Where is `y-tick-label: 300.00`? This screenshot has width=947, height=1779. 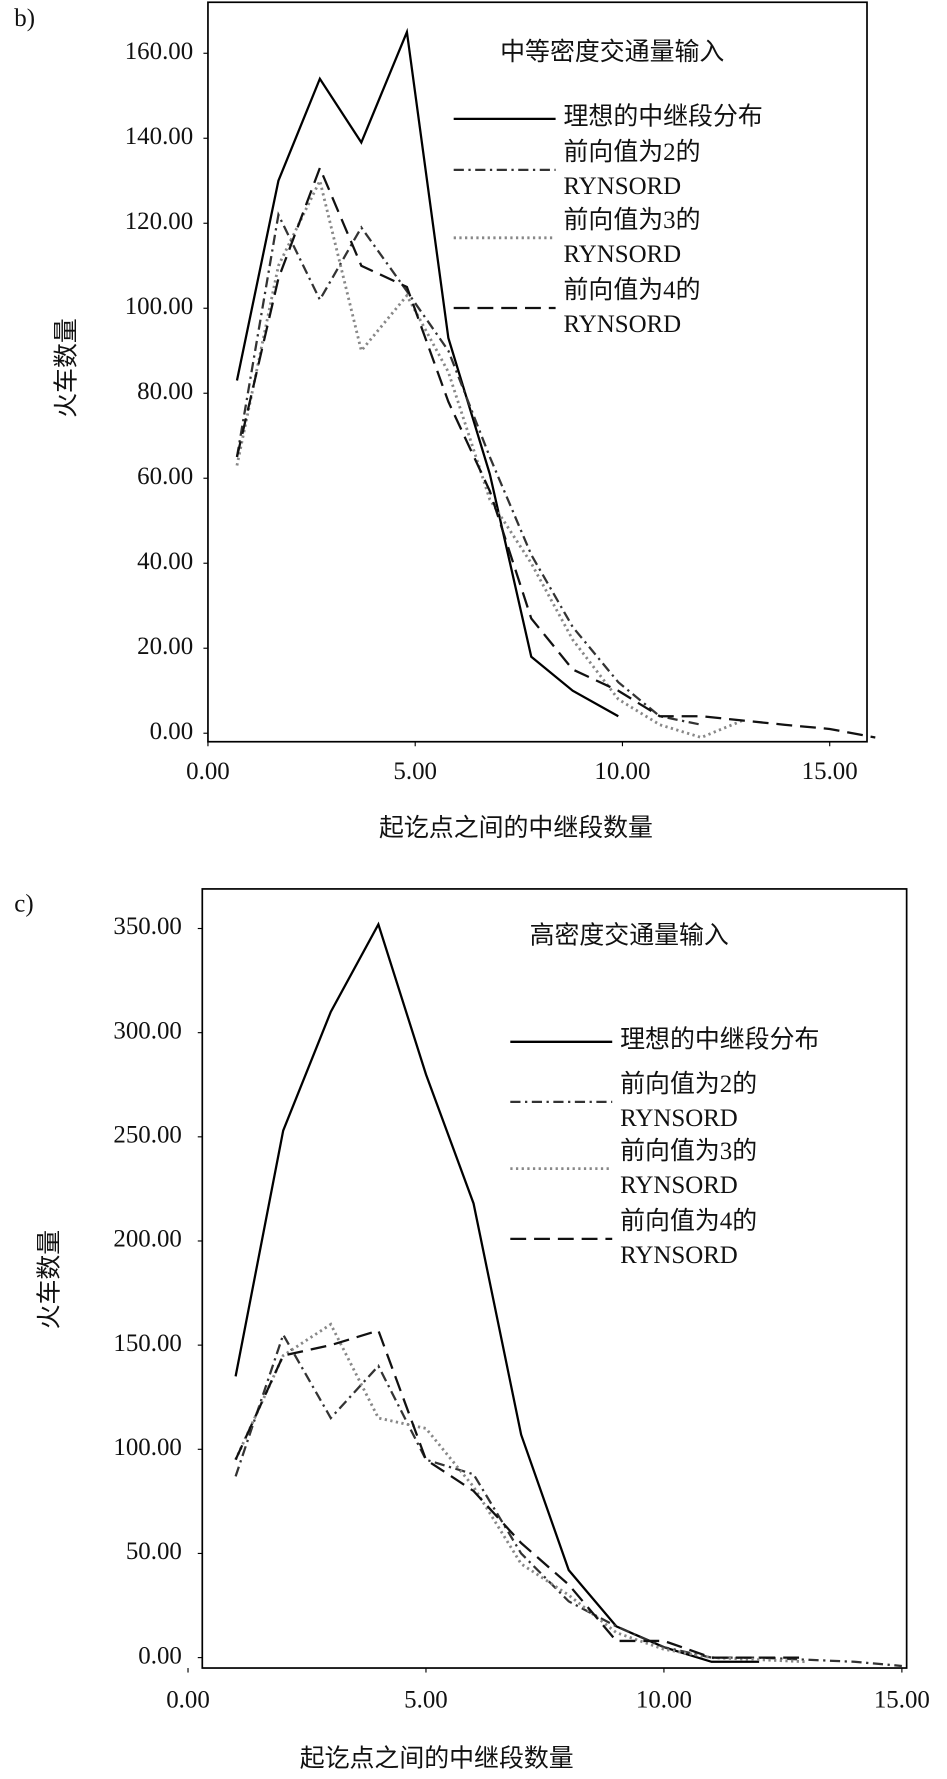
y-tick-label: 300.00 is located at coordinates (147, 1030).